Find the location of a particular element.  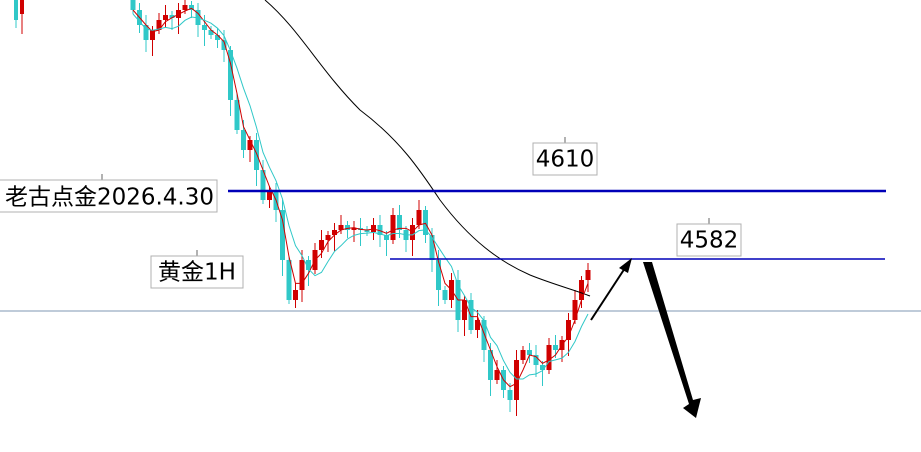

level-label: 4582 is located at coordinates (709, 241).